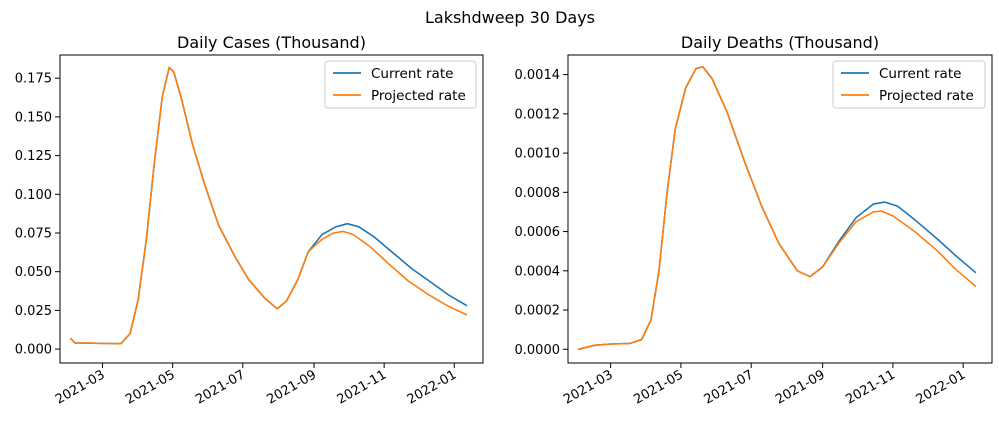  What do you see at coordinates (33, 311) in the screenshot?
I see `cases-y-tick-label: 0.025` at bounding box center [33, 311].